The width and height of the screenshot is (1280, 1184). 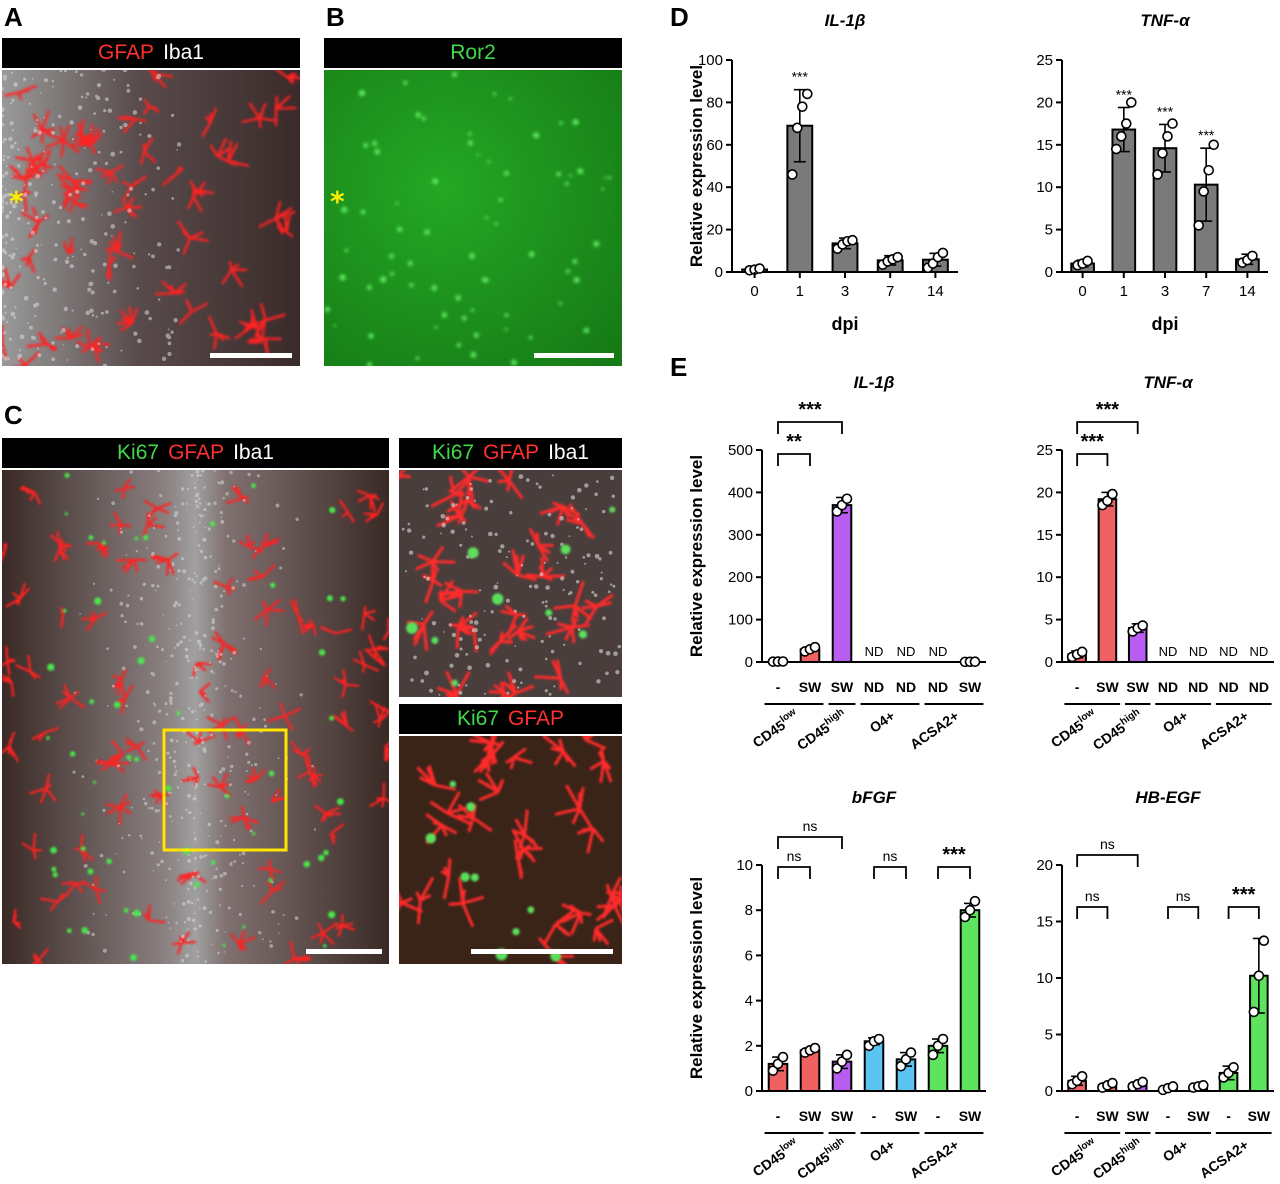 I want to click on gfap-iba1-image, so click(x=151, y=218).